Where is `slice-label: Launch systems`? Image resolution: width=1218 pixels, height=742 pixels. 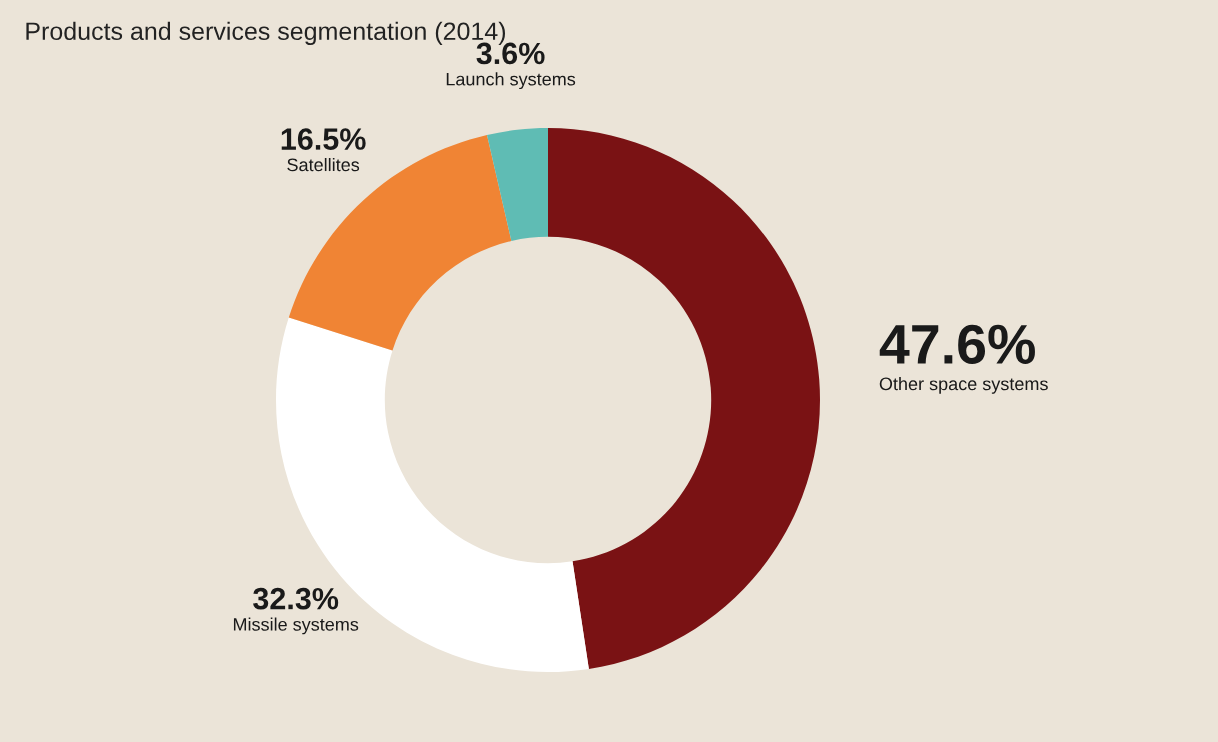 slice-label: Launch systems is located at coordinates (511, 81).